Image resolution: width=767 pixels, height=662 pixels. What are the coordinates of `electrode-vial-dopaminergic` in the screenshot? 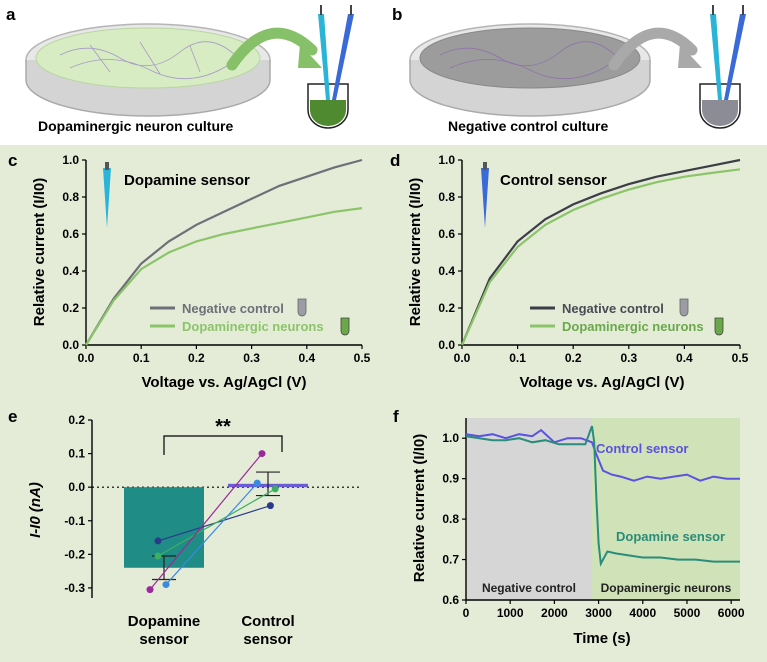 It's located at (330, 67).